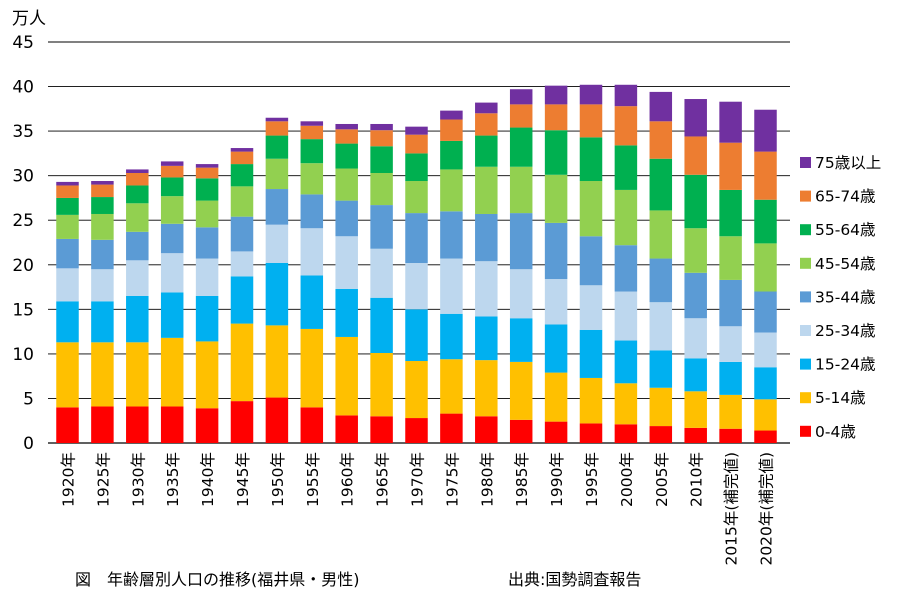  Describe the element at coordinates (69, 479) in the screenshot. I see `x-tick-label: 1920年` at that location.